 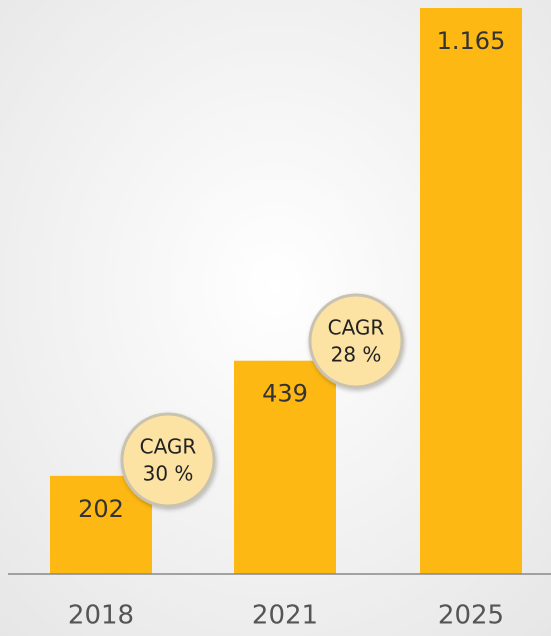 I want to click on bar, so click(x=285, y=467).